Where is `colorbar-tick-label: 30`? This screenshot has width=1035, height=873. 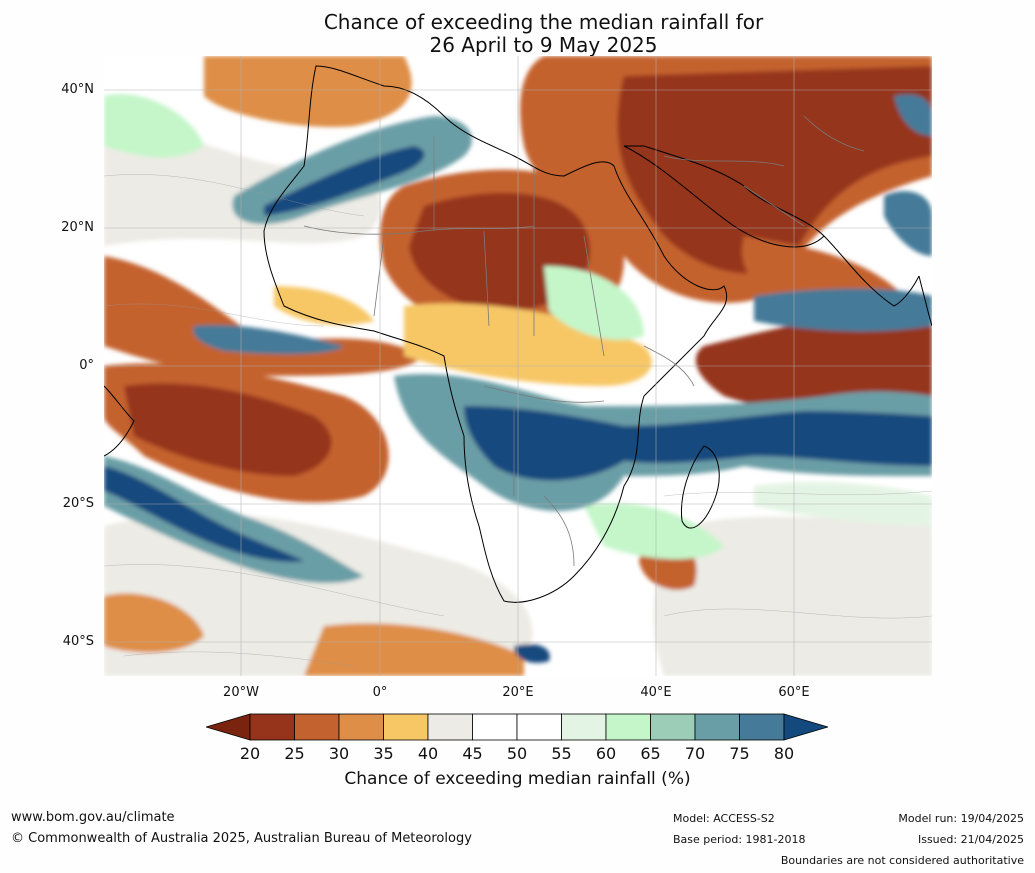 colorbar-tick-label: 30 is located at coordinates (339, 753).